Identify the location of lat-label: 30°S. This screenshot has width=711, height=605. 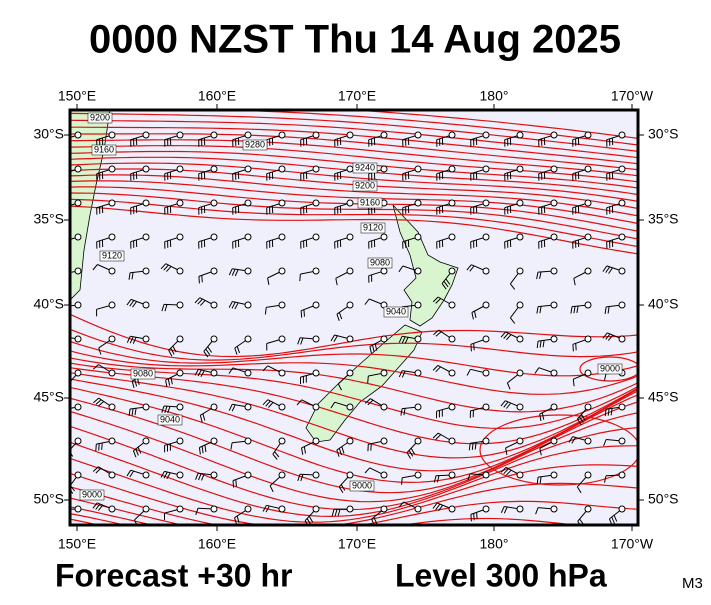
(48, 134).